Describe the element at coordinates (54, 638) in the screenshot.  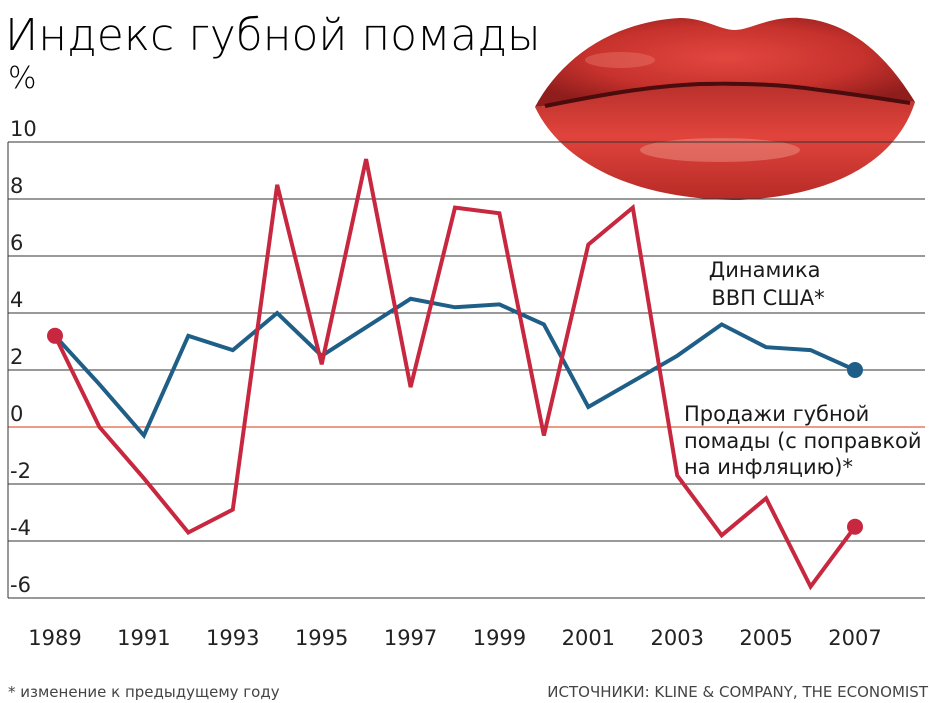
I see `x-tick-label: 1989` at that location.